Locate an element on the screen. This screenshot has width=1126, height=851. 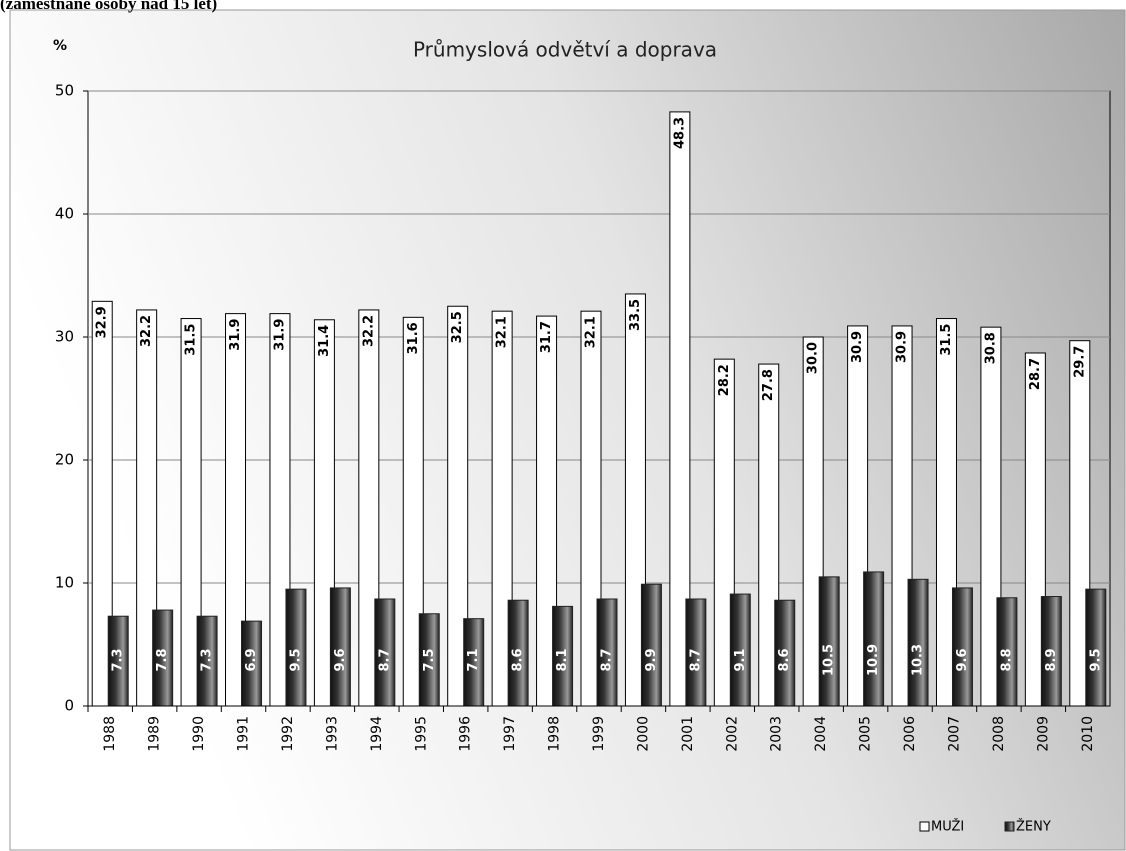
x-tick-label: 1999 is located at coordinates (599, 734).